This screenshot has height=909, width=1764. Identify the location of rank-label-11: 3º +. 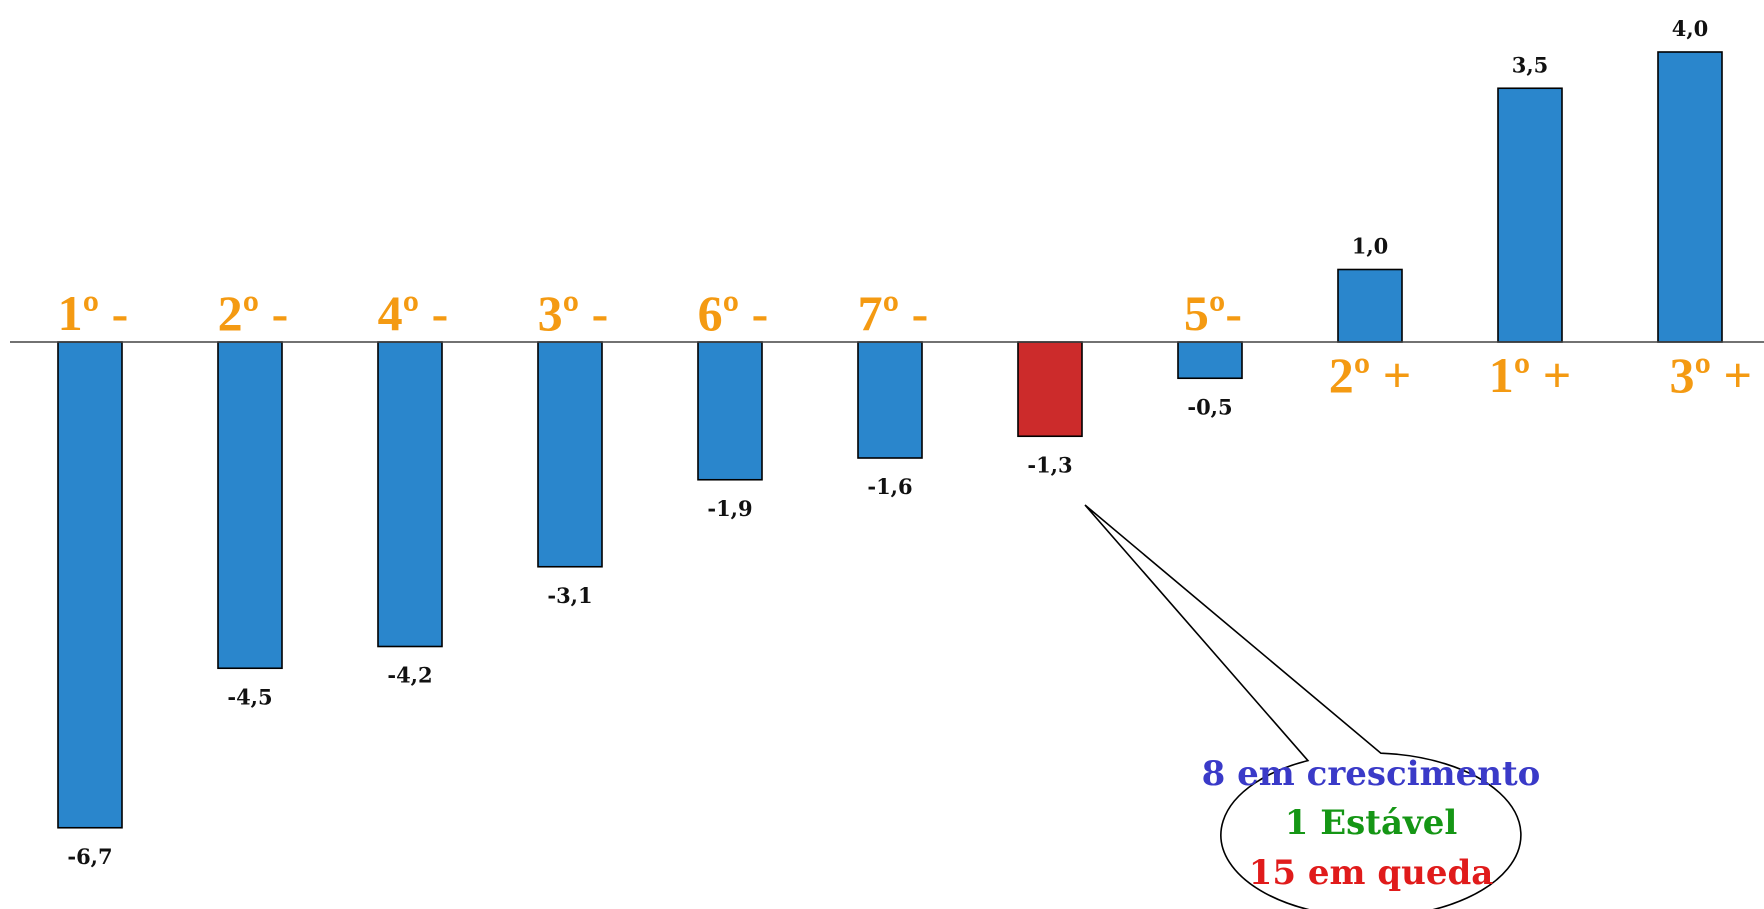
(1711, 375).